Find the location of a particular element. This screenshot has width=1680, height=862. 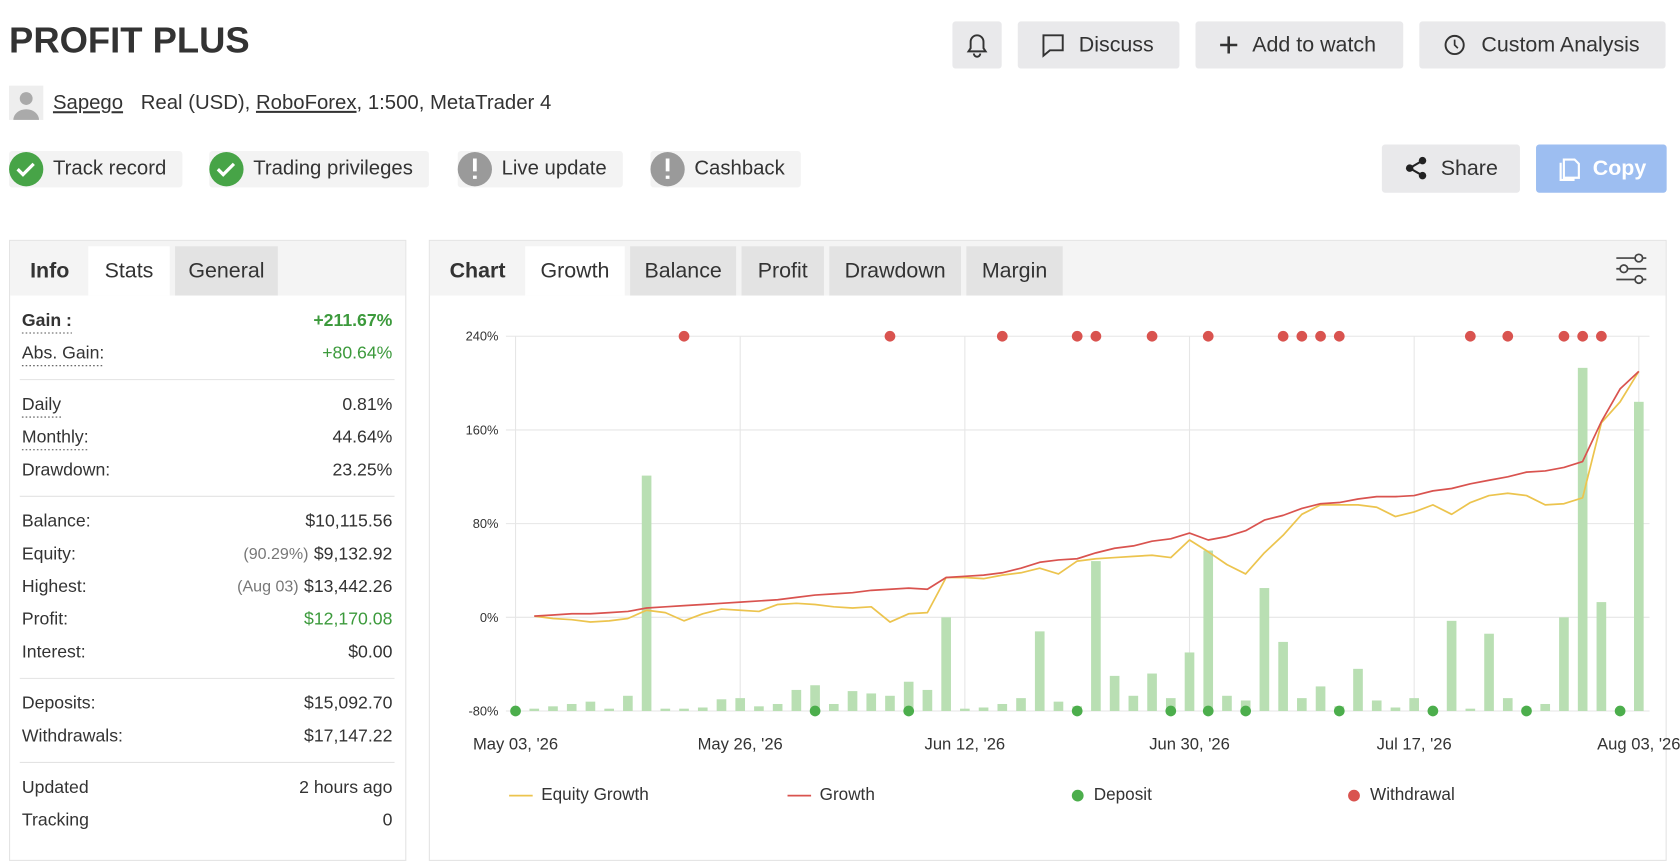

legend-dot is located at coordinates (1354, 795).